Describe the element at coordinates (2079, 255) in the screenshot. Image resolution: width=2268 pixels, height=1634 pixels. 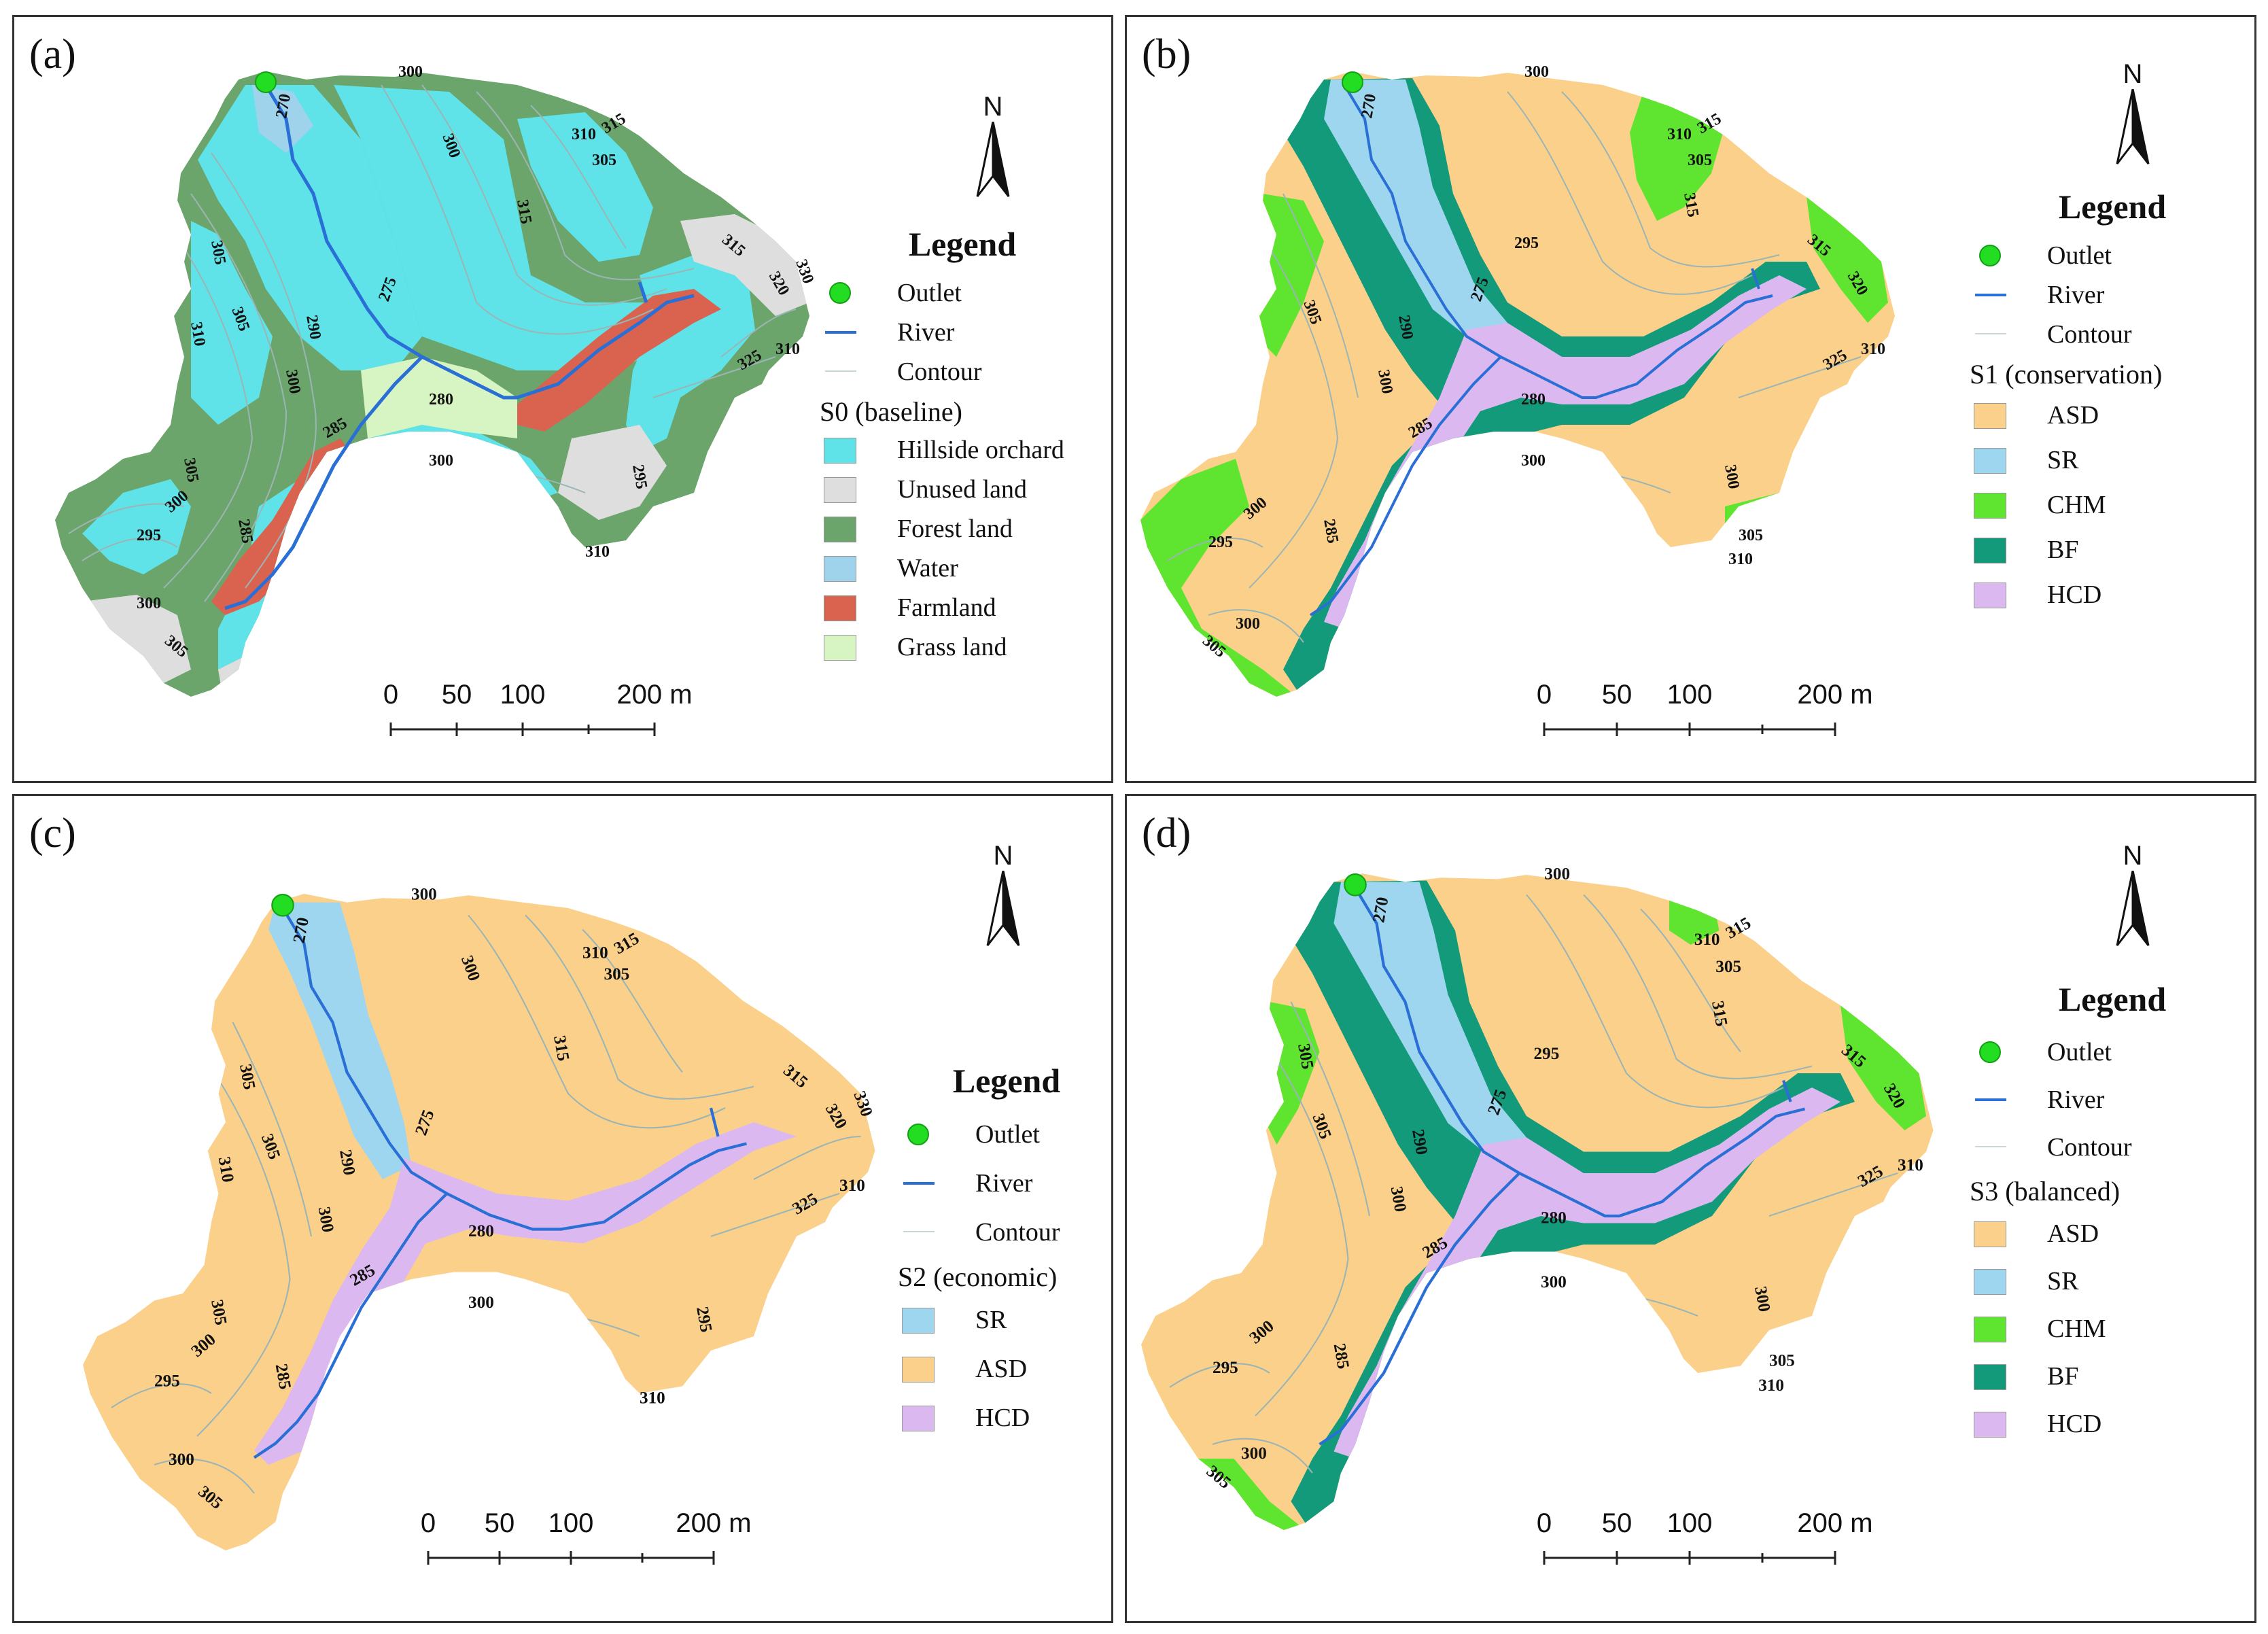
I see `legend-item-label: Outlet` at that location.